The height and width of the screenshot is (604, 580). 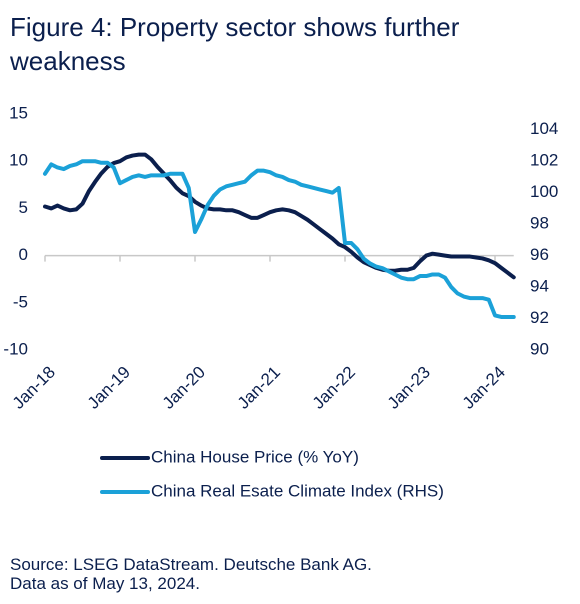 What do you see at coordinates (184, 388) in the screenshot?
I see `x-tick-label: Jan-20` at bounding box center [184, 388].